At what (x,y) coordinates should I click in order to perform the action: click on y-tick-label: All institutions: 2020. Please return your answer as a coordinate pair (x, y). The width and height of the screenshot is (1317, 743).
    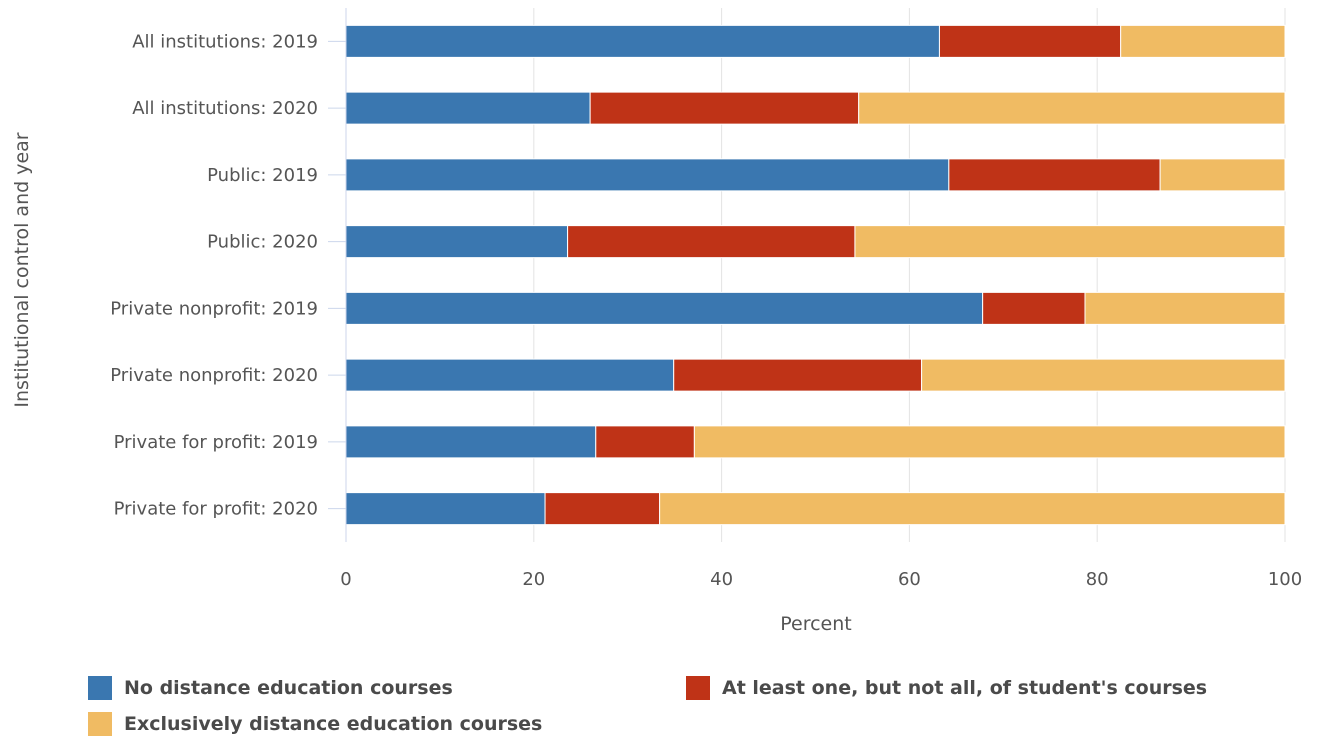
    Looking at the image, I should click on (225, 108).